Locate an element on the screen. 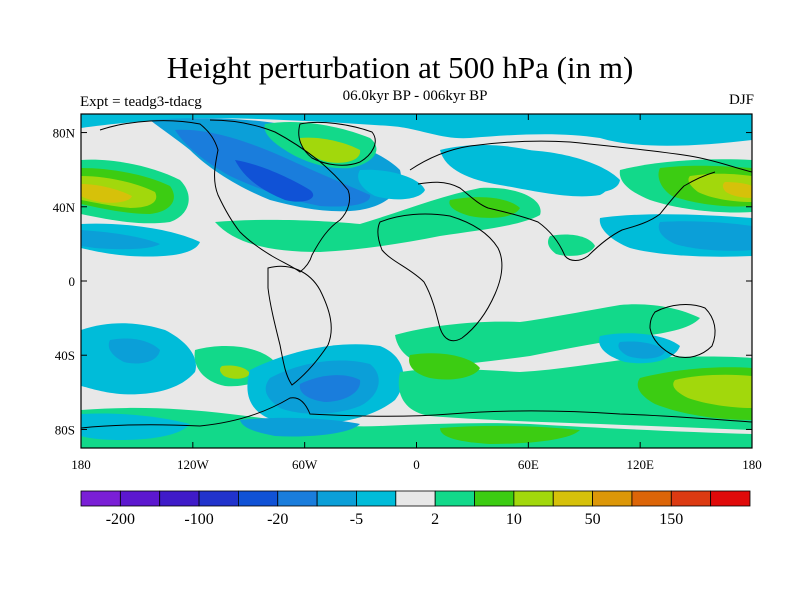 This screenshot has height=600, width=800. colorbar-label: -20 is located at coordinates (277, 519).